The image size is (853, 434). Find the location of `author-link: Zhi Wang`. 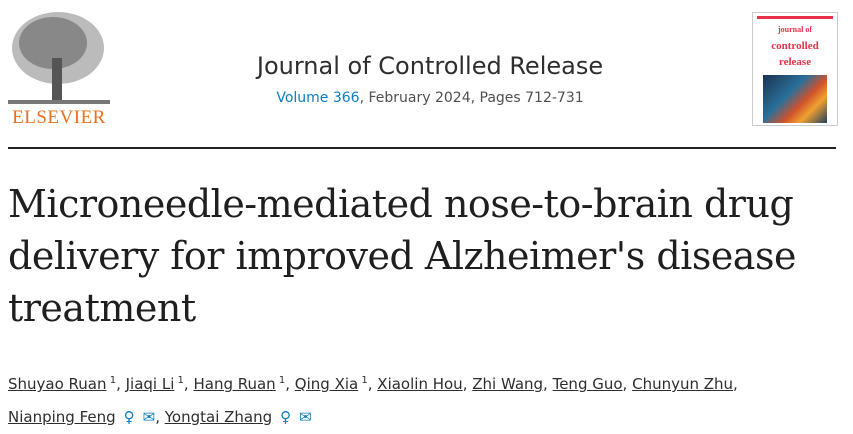

author-link: Zhi Wang is located at coordinates (508, 384).